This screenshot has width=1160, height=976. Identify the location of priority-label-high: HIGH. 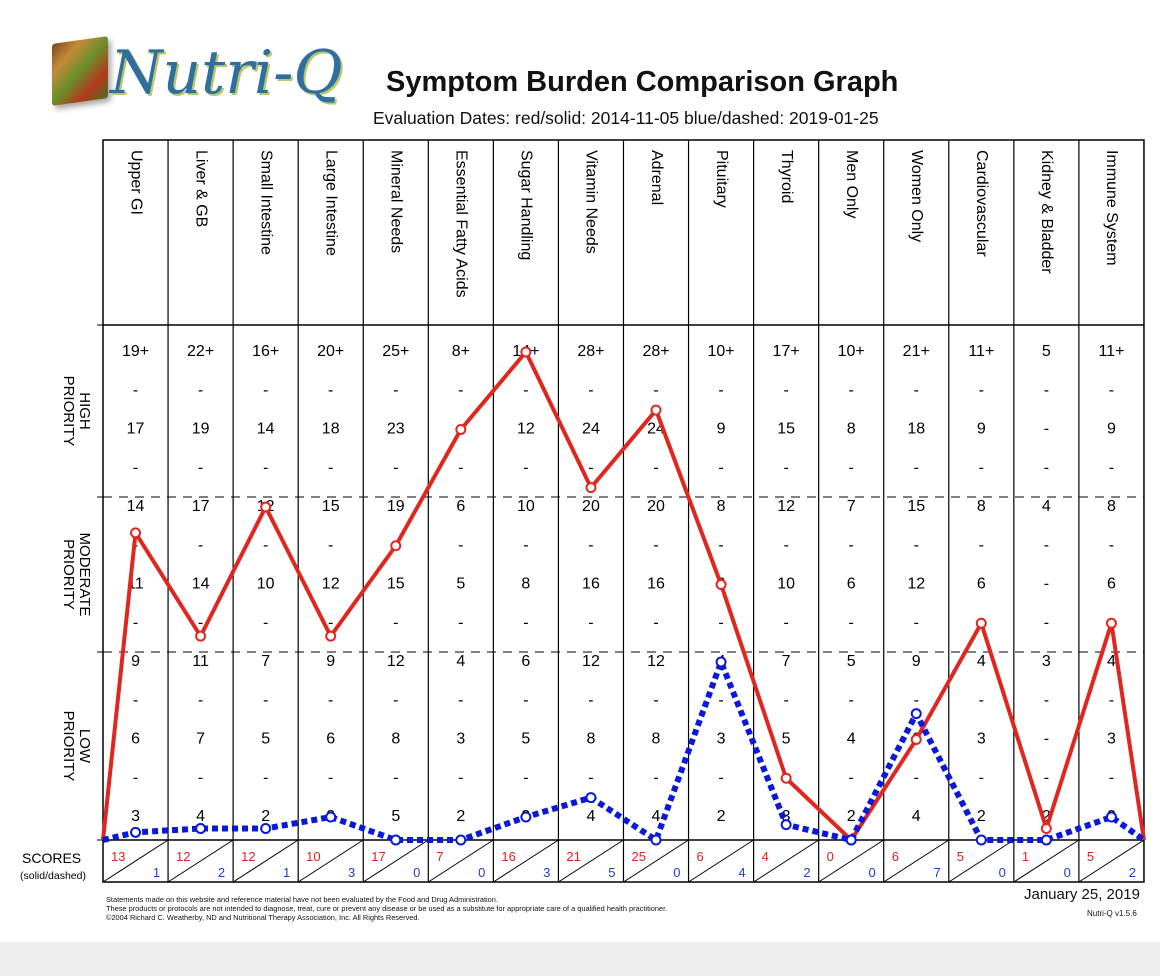
(84, 411).